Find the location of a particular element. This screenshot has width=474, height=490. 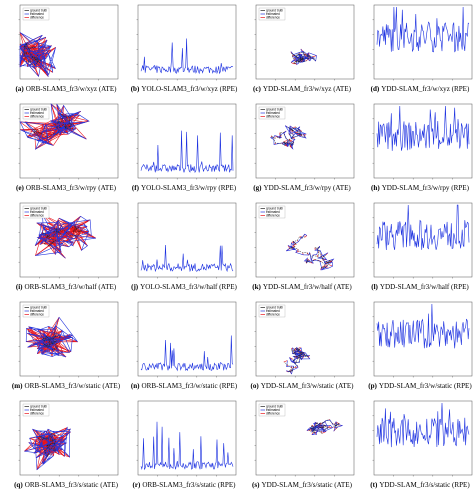

caption: (h) YDD-SLAM_fr3/w/rpy (RPE) is located at coordinates (420, 188).